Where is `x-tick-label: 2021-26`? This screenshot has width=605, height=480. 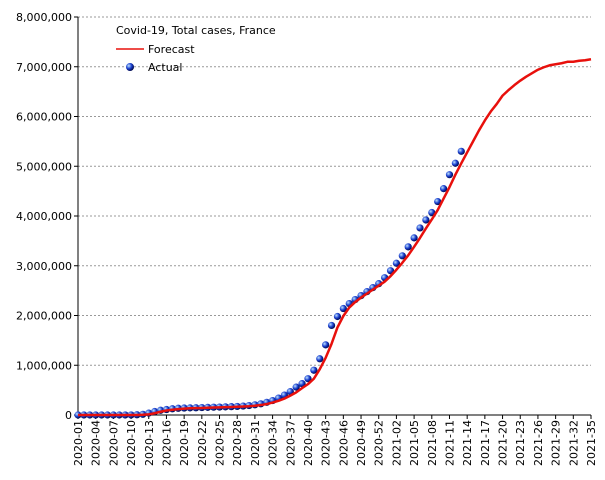
x-tick-label: 2021-26 is located at coordinates (538, 443).